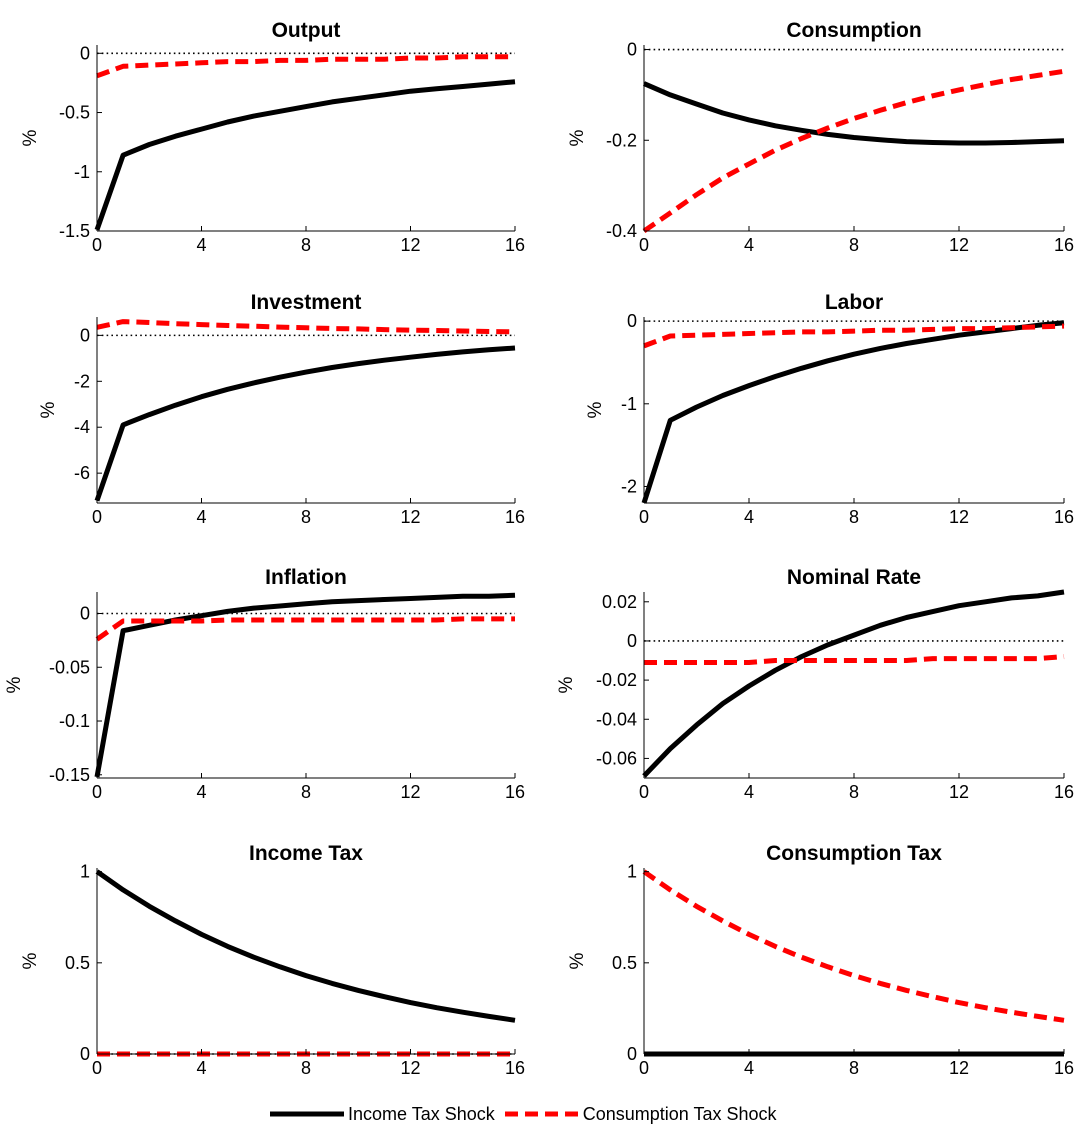 Image resolution: width=1080 pixels, height=1138 pixels. What do you see at coordinates (306, 302) in the screenshot?
I see `panel-title: Investment` at bounding box center [306, 302].